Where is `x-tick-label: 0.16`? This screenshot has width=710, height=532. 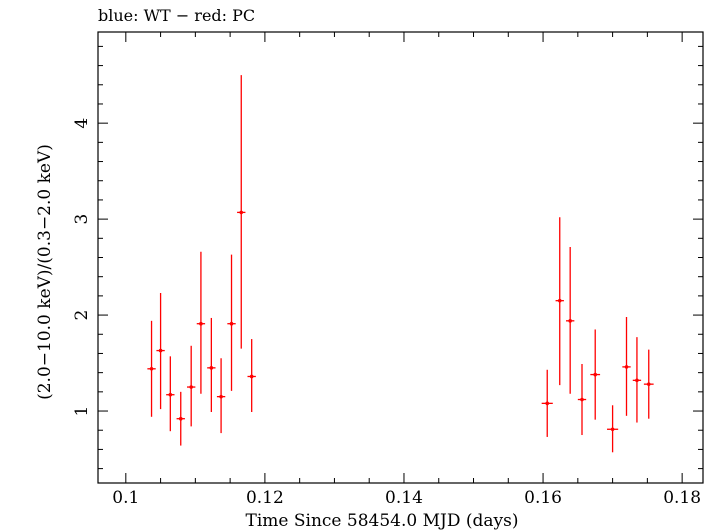 x-tick-label: 0.16 is located at coordinates (543, 498).